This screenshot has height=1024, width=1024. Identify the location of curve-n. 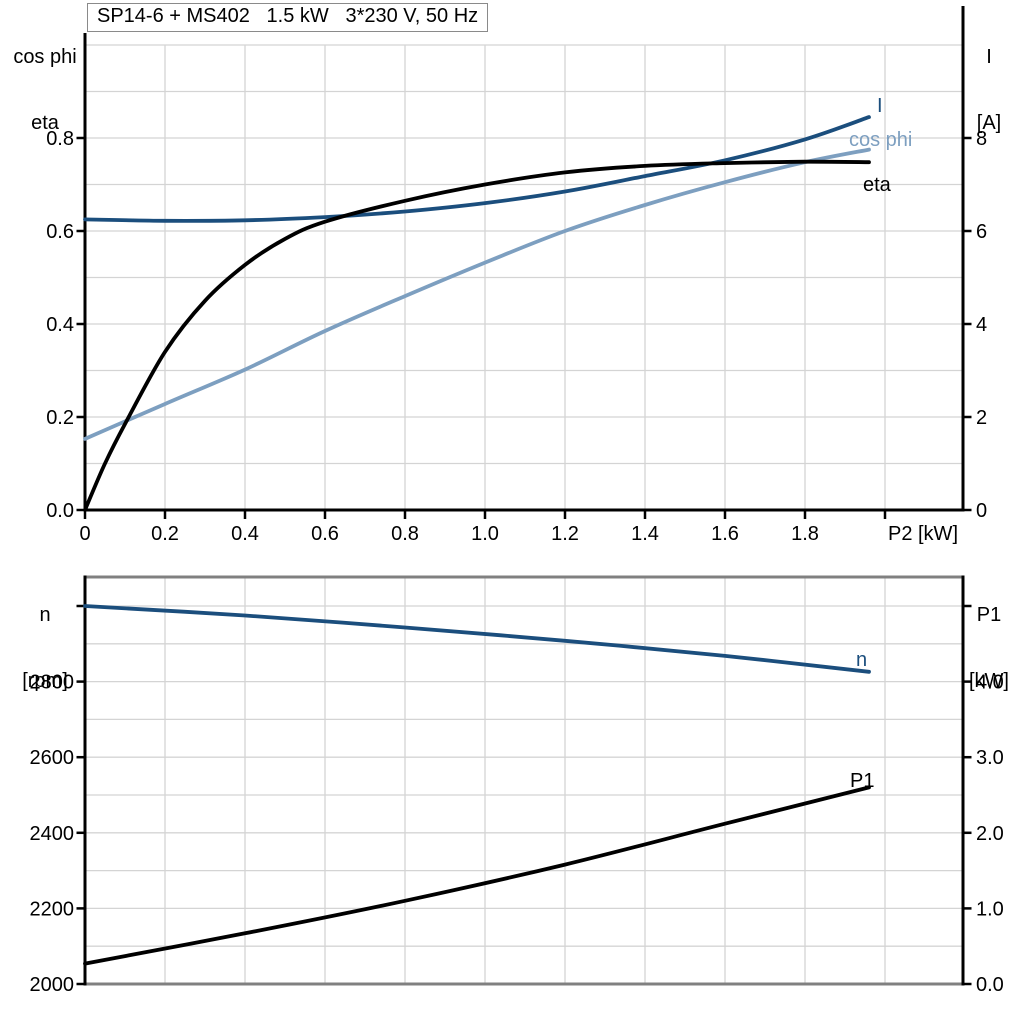
(477, 639).